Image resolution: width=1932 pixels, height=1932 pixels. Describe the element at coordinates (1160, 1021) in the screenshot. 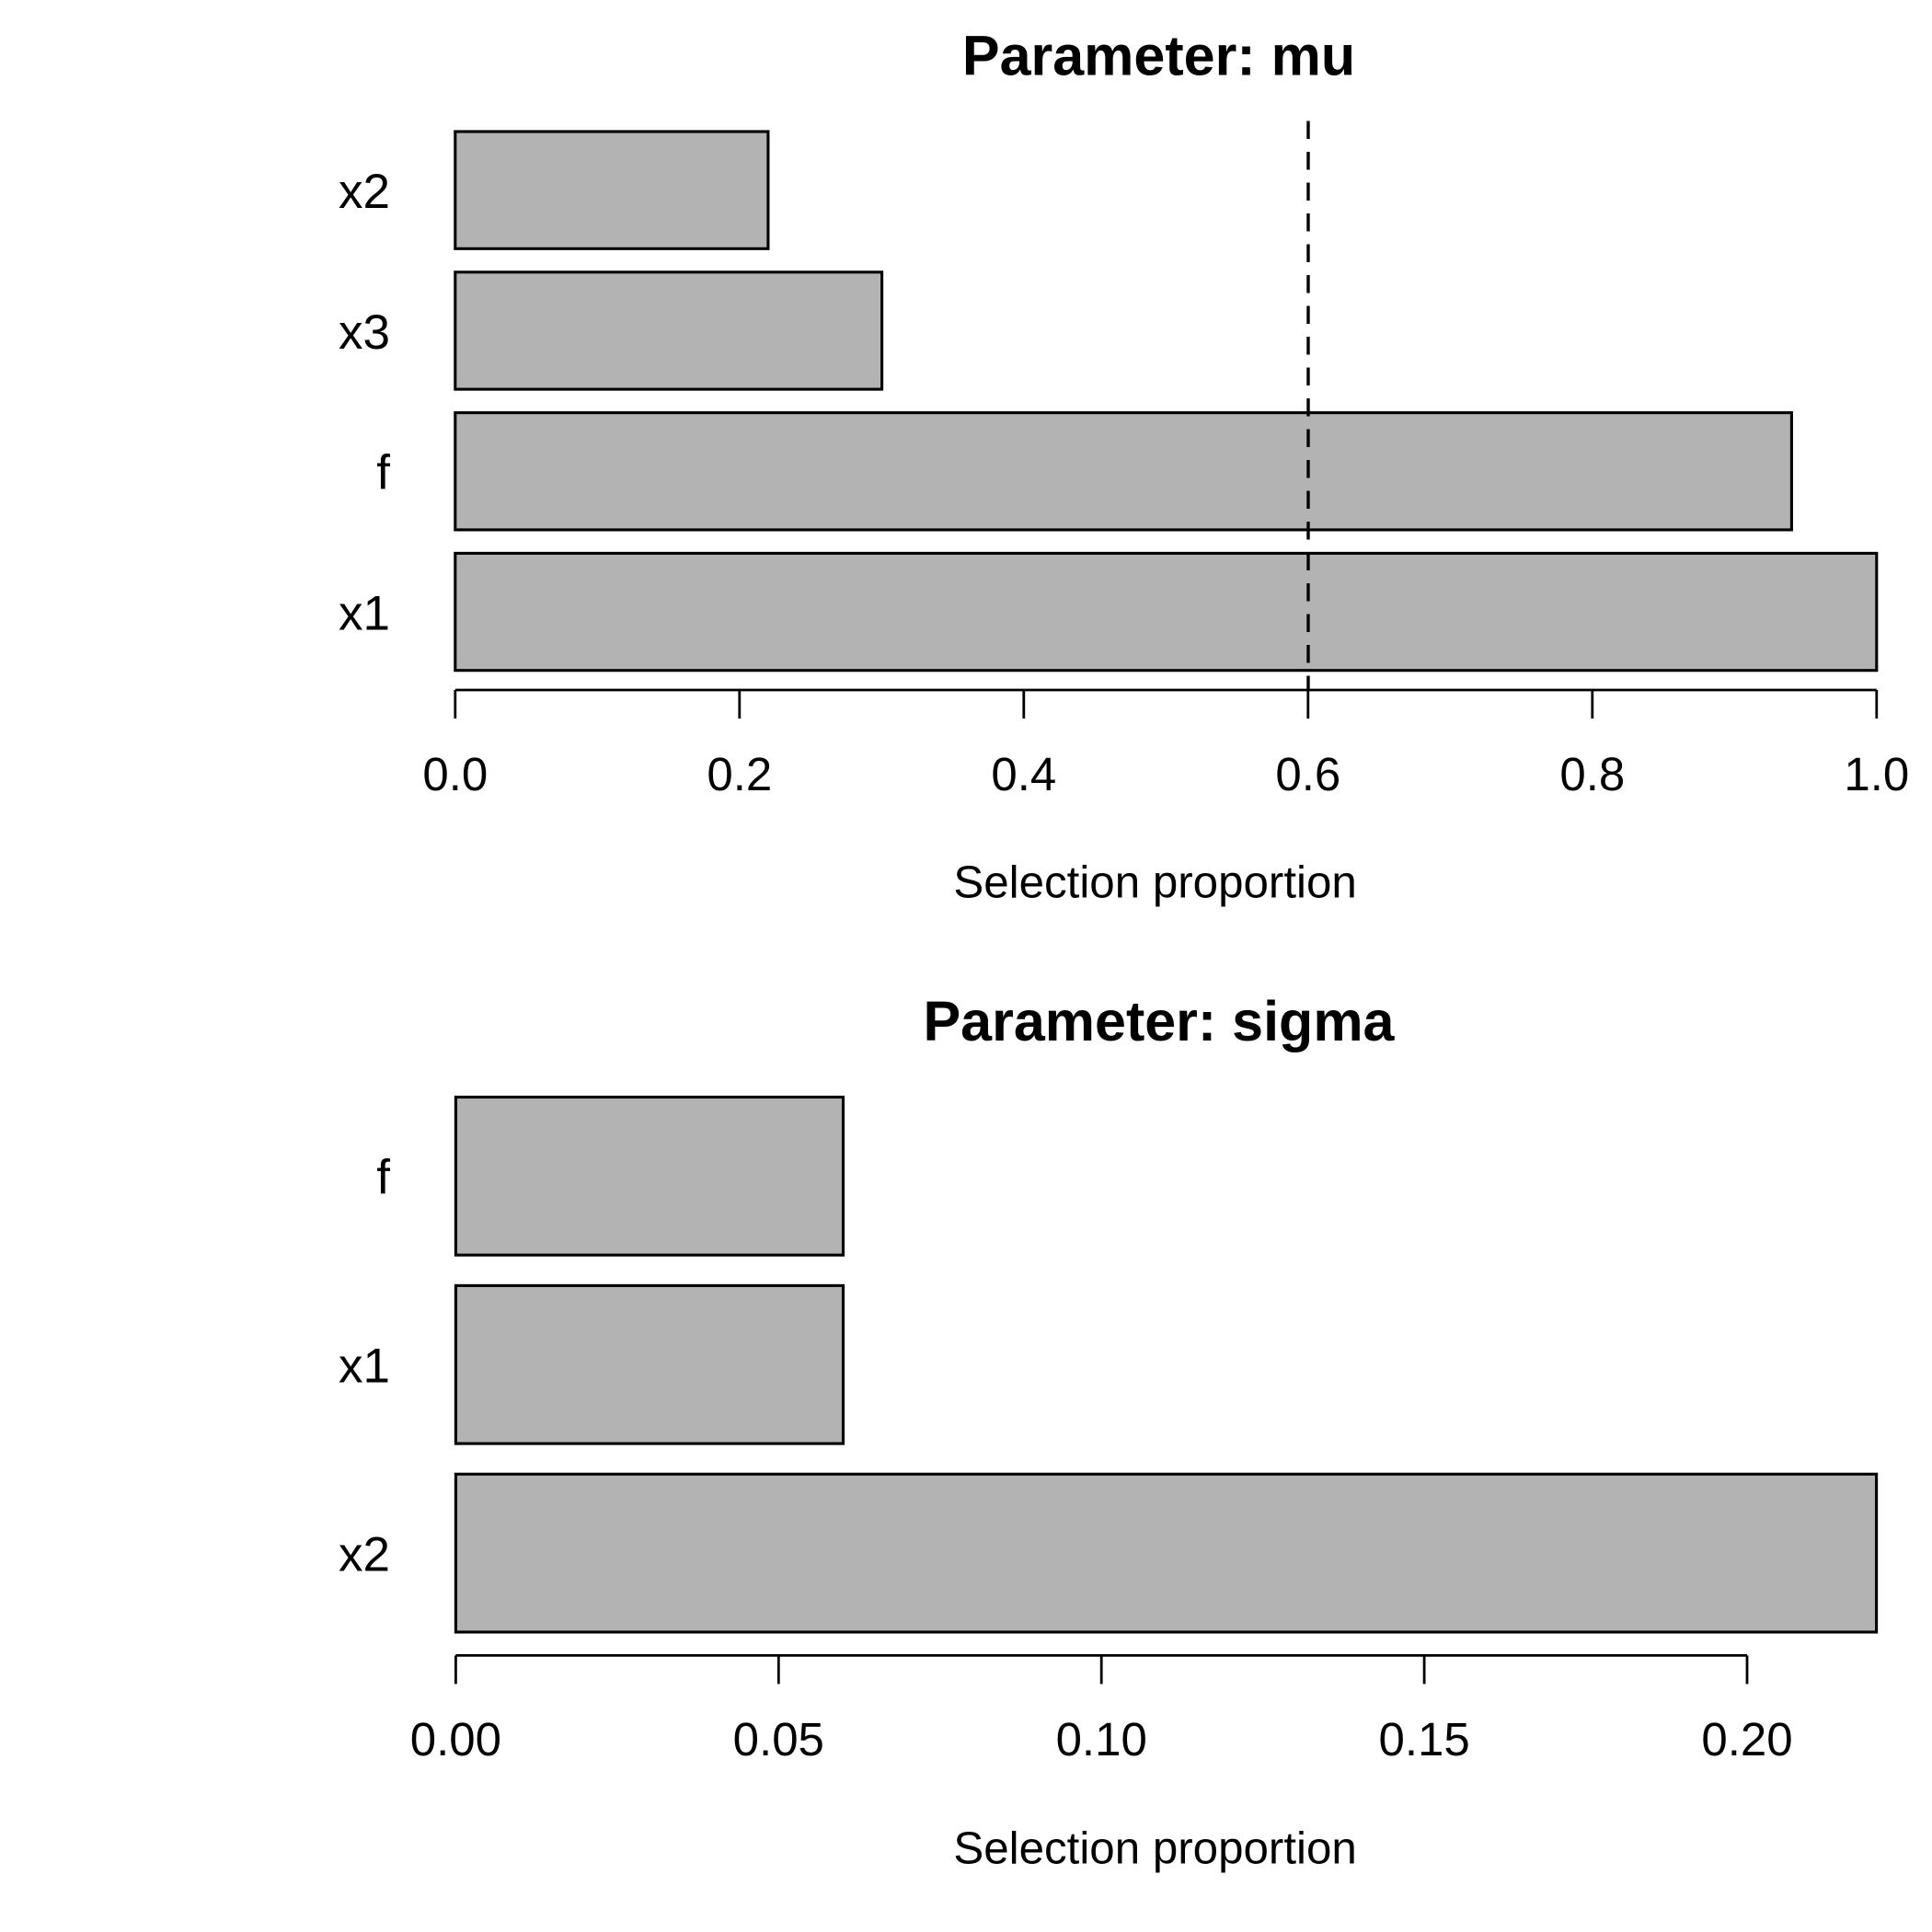

I see `svg-text: Parameter: sigma` at that location.